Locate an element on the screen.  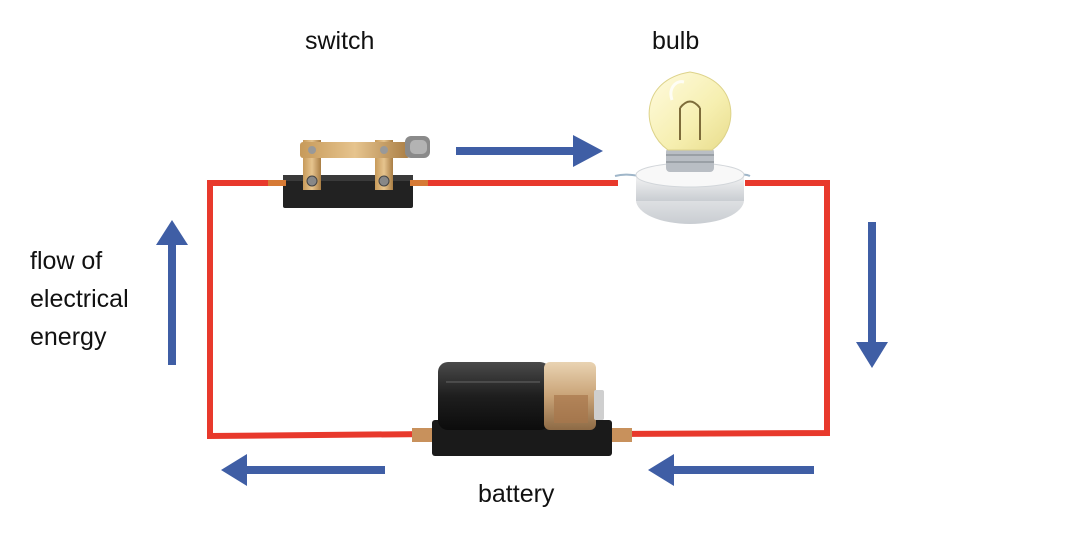
battery-label: battery is located at coordinates (516, 494).